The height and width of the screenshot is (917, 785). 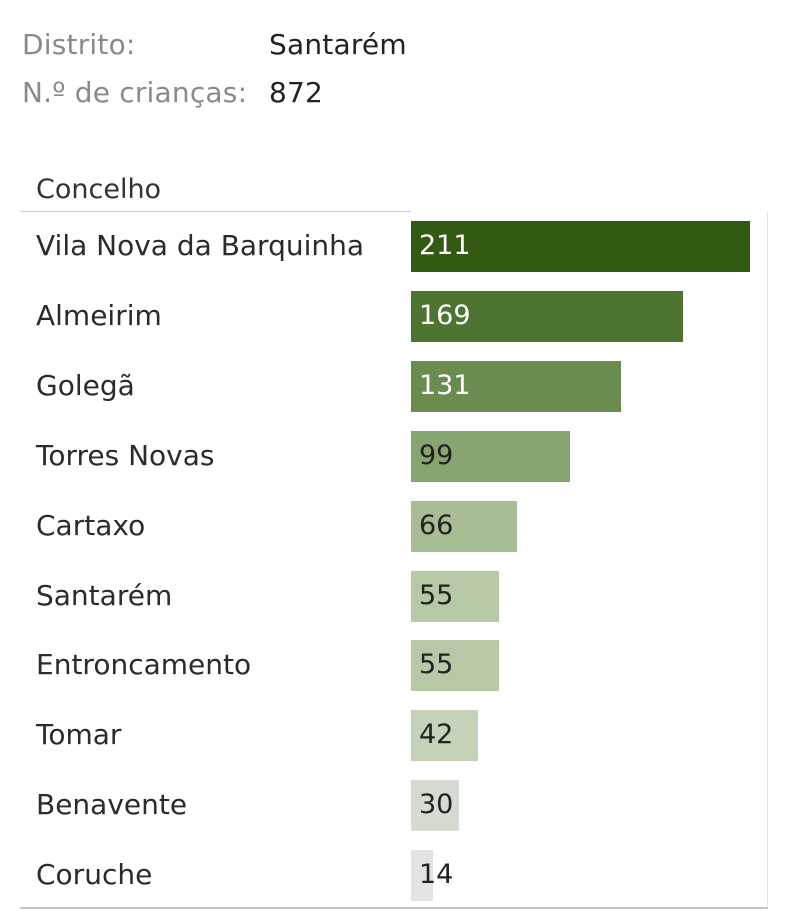 I want to click on children-count-value: 872, so click(x=296, y=92).